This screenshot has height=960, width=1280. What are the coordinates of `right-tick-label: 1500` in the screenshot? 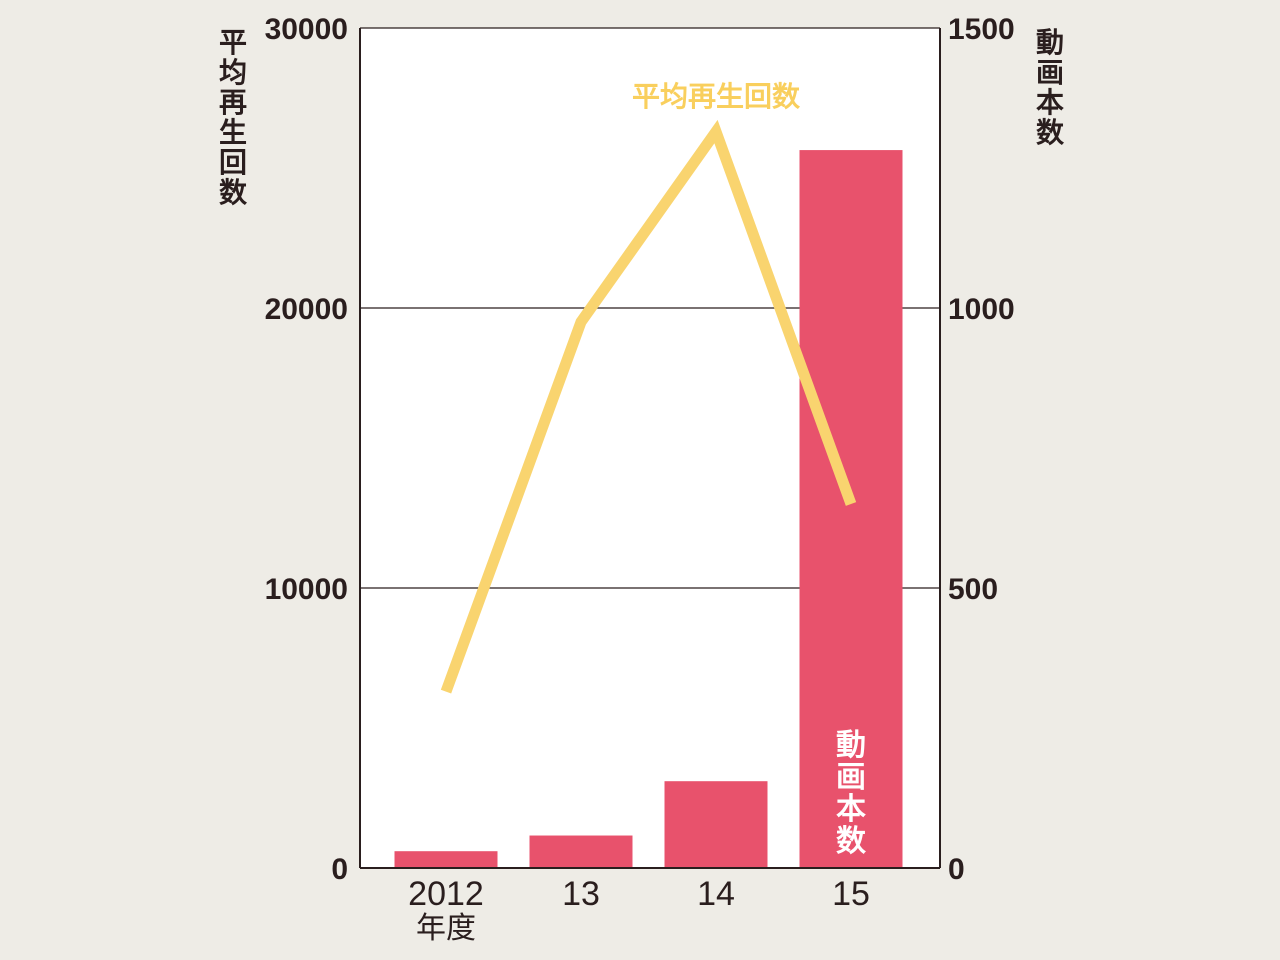 It's located at (981, 29).